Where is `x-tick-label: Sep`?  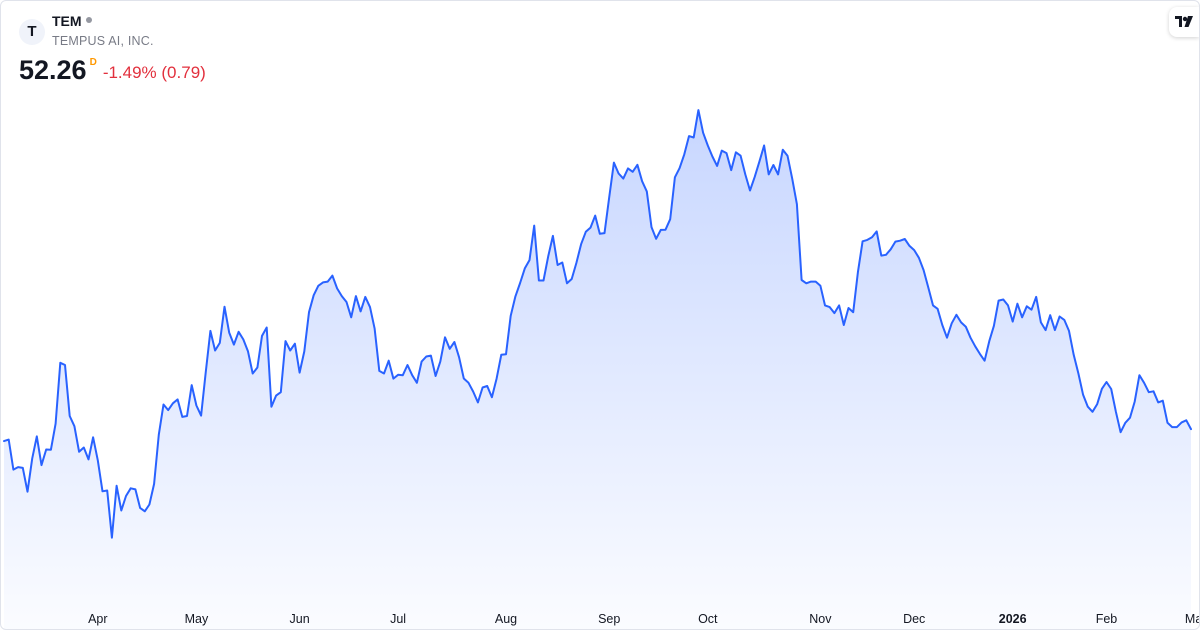 x-tick-label: Sep is located at coordinates (609, 619).